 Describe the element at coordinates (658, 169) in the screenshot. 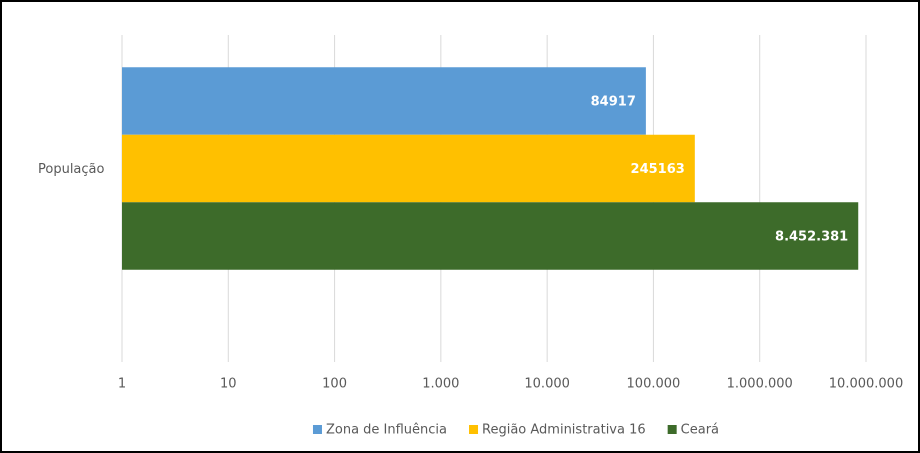

I see `data-label: 245163` at that location.